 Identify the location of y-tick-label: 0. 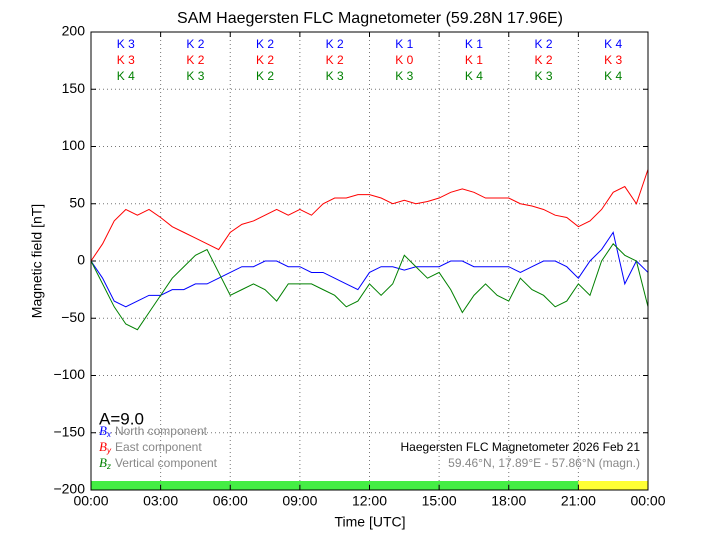
(81, 260).